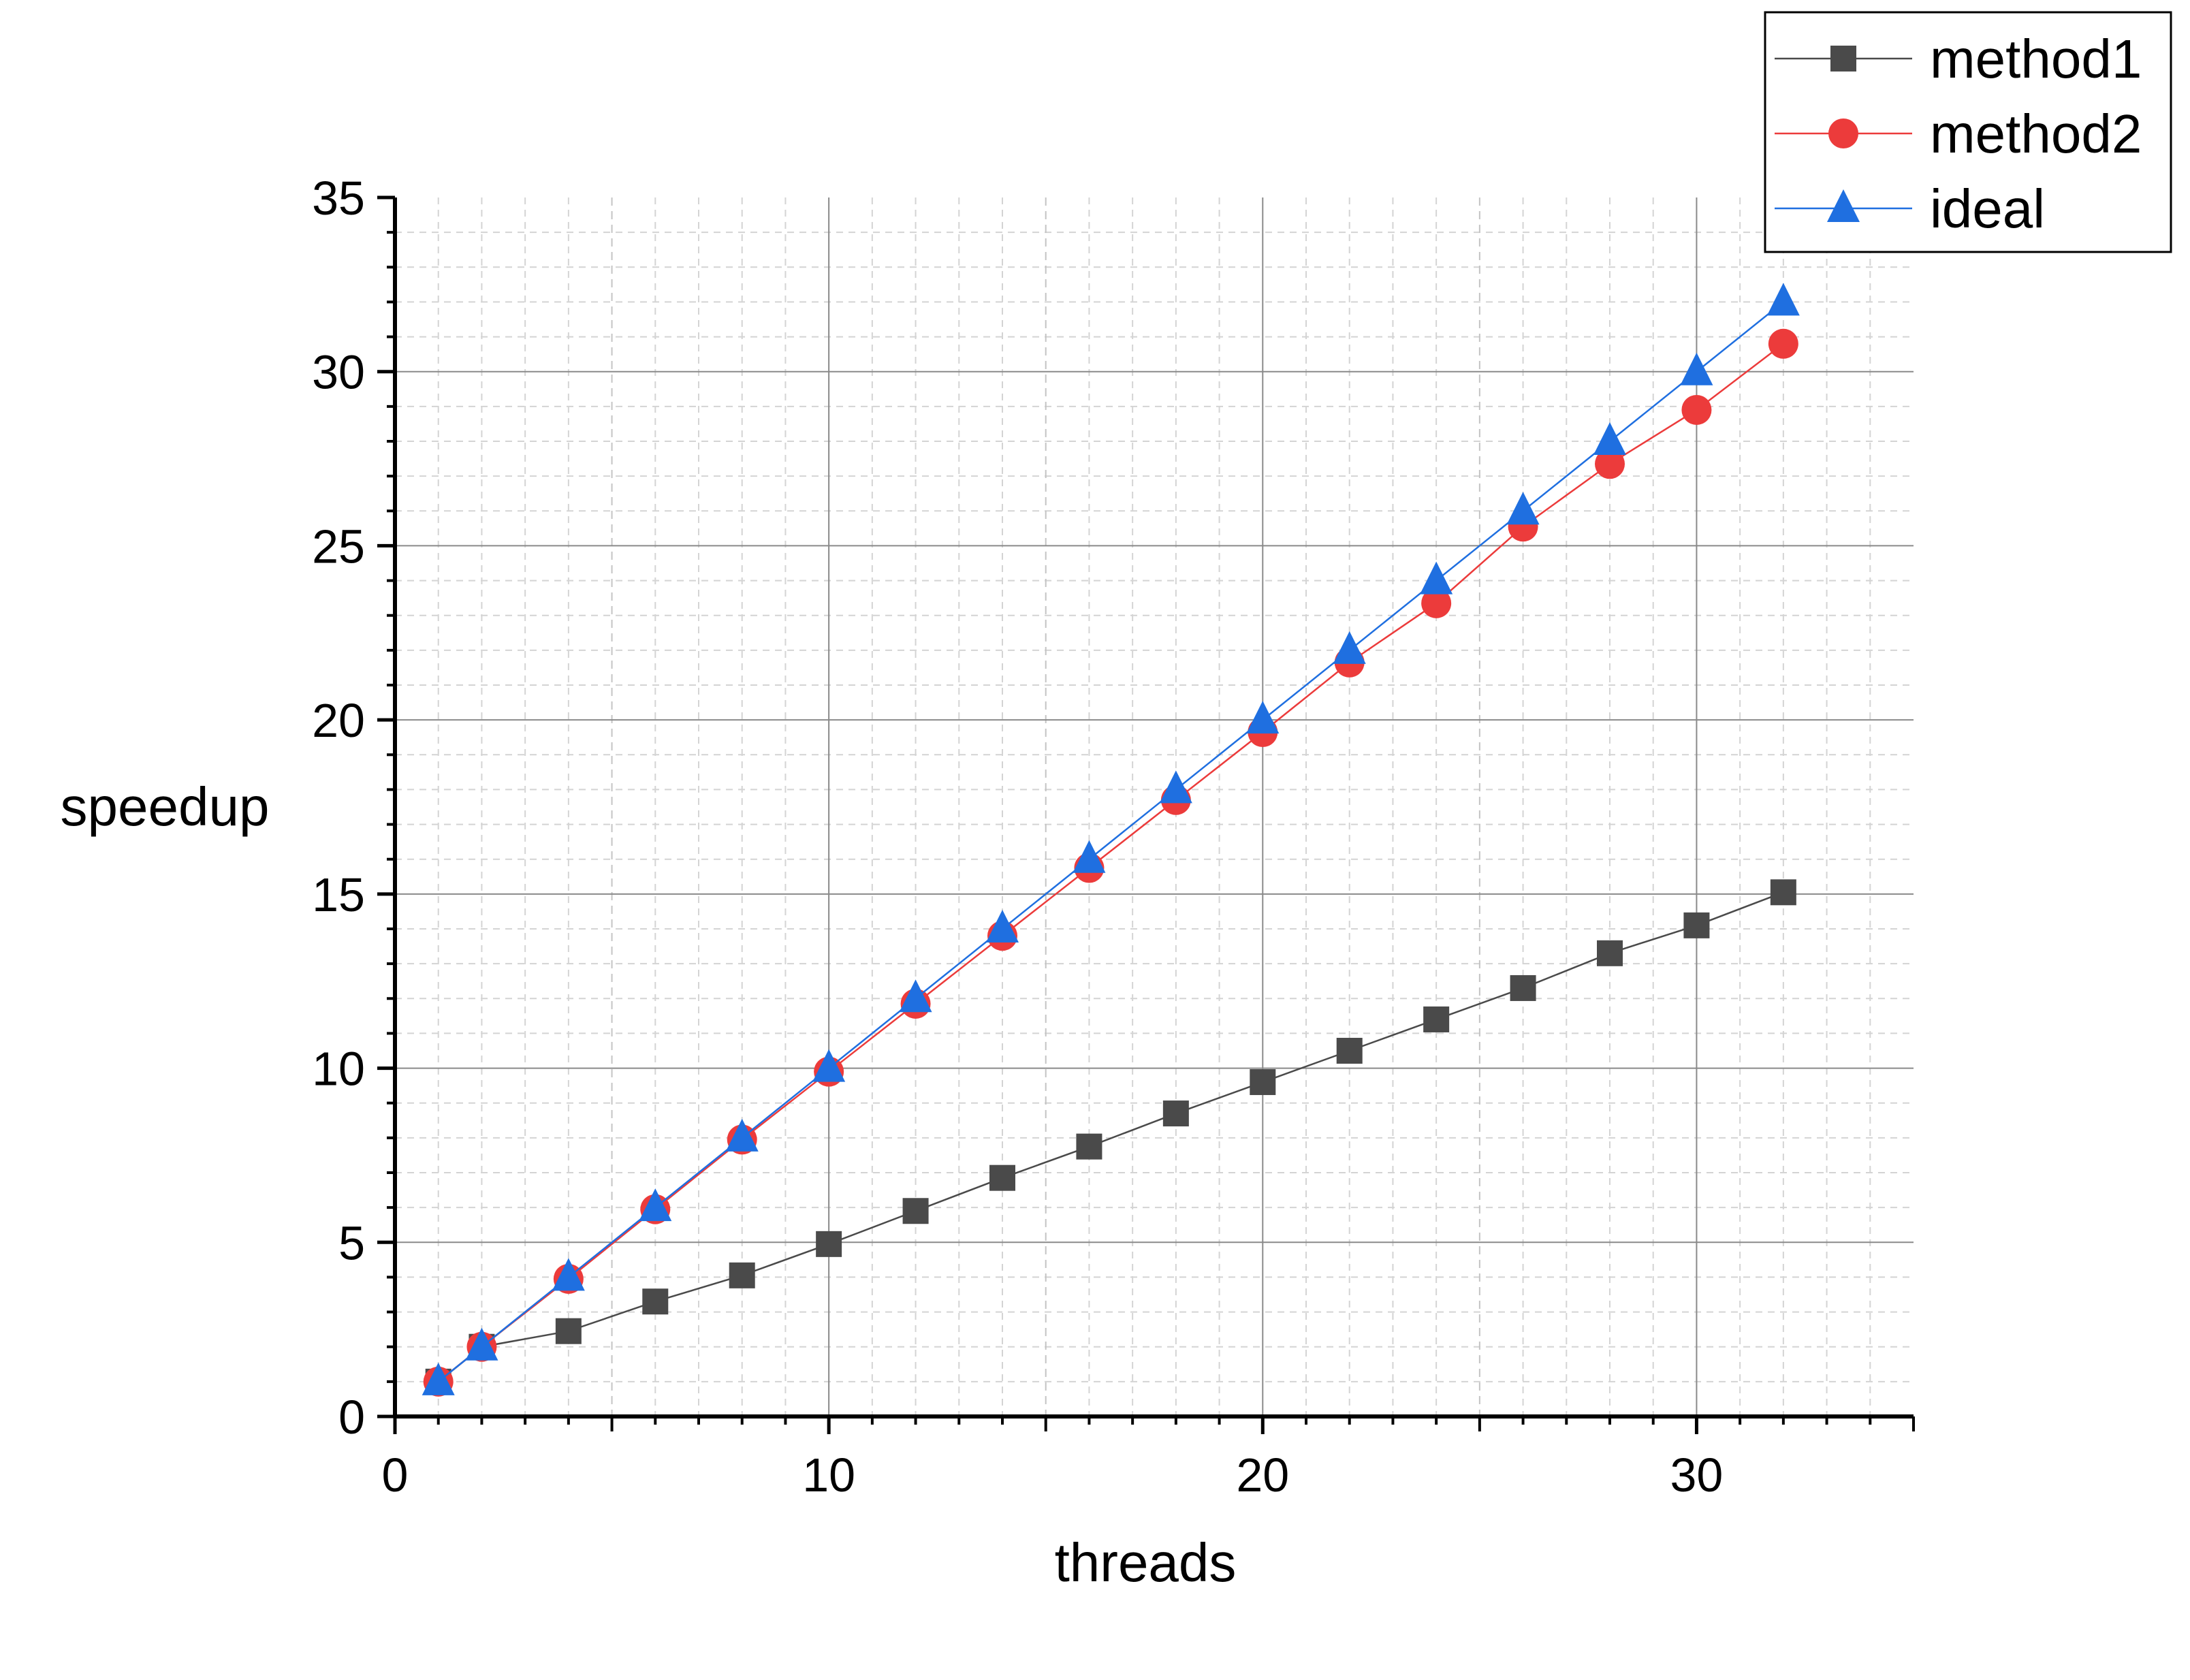 This screenshot has height=1680, width=2190. Describe the element at coordinates (828, 1475) in the screenshot. I see `x-tick-label: 10` at that location.